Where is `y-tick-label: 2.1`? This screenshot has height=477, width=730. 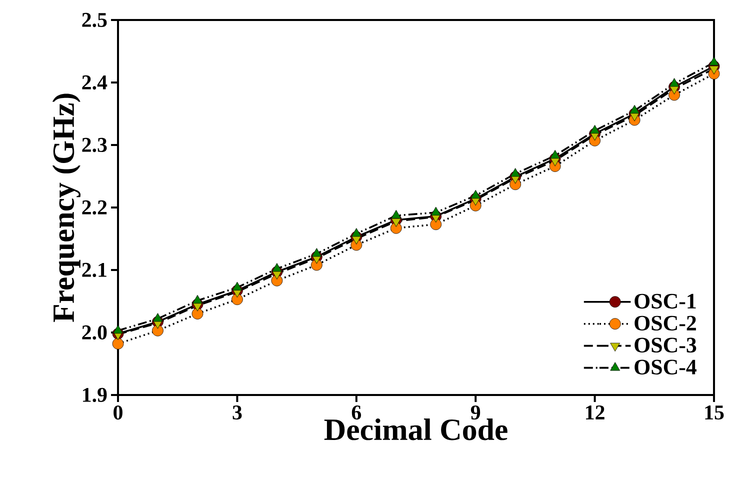 y-tick-label: 2.1 is located at coordinates (94, 270).